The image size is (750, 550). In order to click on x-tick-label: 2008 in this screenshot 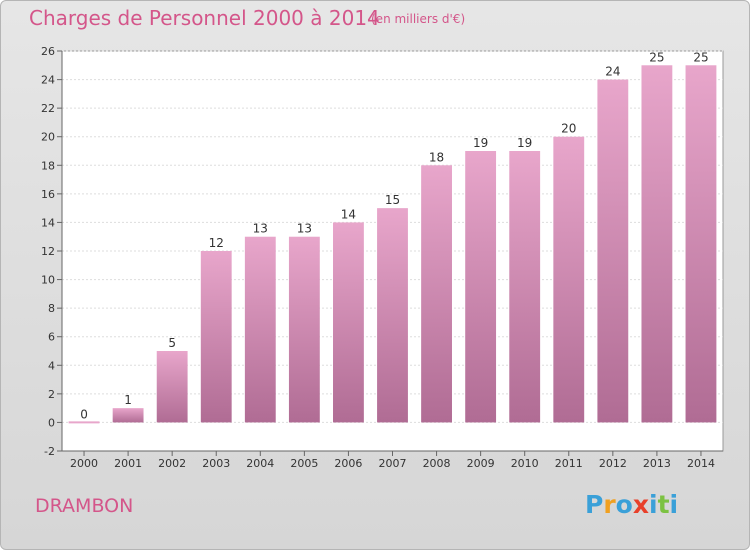, I will do `click(437, 463)`.